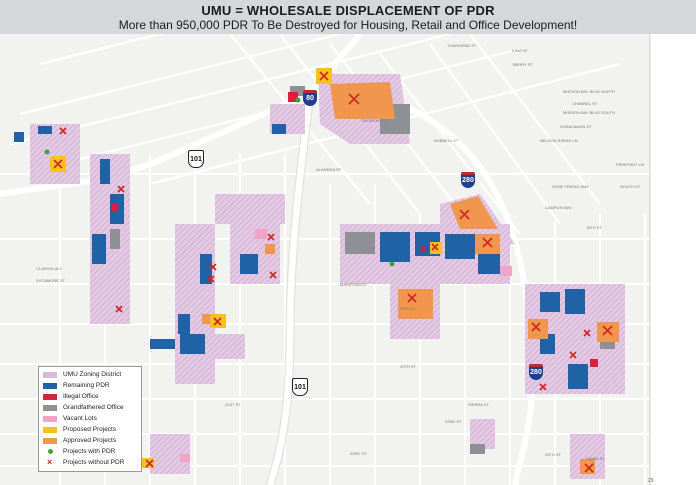 The image size is (696, 485). I want to click on street-label: TUBBS ST, so click(595, 458).